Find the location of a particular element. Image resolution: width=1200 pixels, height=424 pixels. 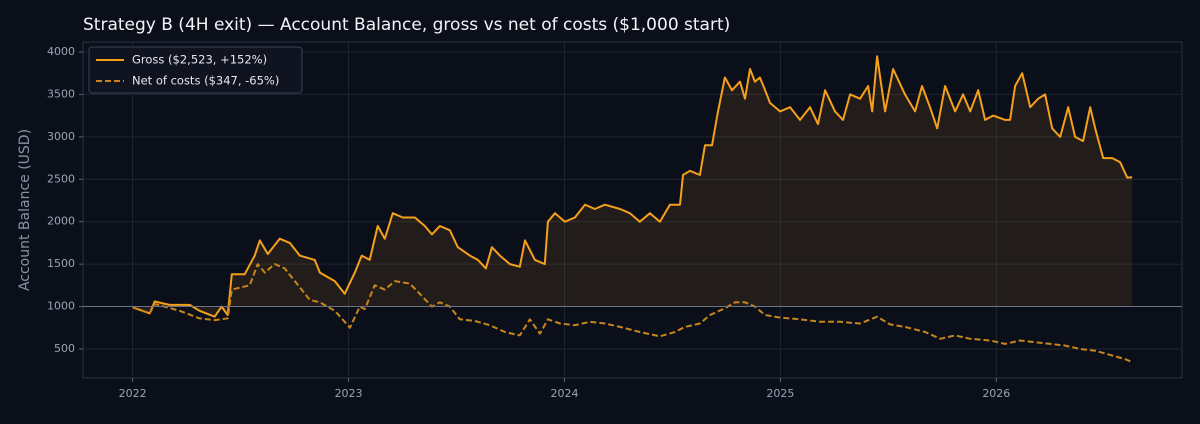

y-tick-label: 3000 is located at coordinates (61, 136).